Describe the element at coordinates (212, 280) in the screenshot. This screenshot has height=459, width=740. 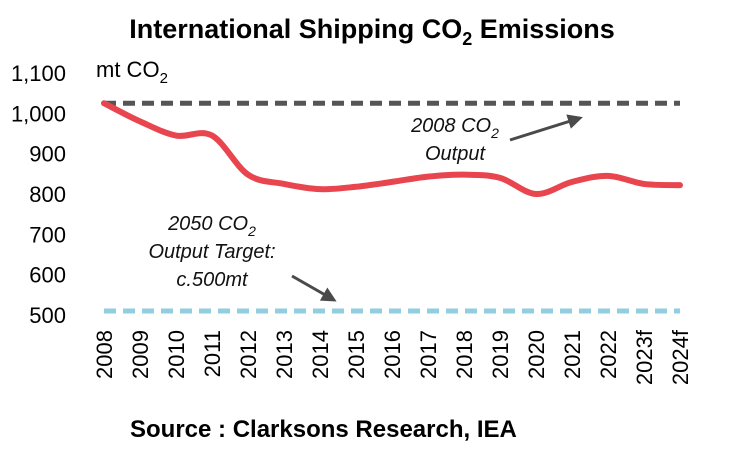
I see `annotation-2050-line3: c.500mt` at that location.